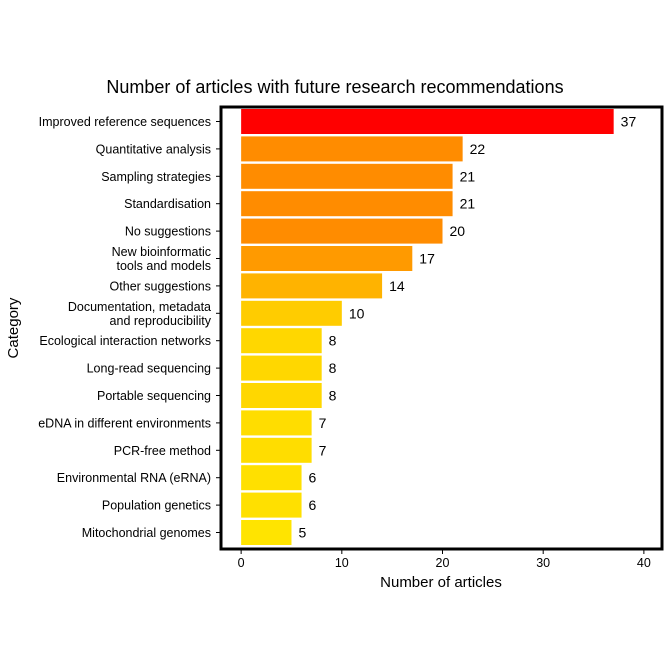  Describe the element at coordinates (134, 478) in the screenshot. I see `category-label: Environmental RNA (eRNA)` at that location.